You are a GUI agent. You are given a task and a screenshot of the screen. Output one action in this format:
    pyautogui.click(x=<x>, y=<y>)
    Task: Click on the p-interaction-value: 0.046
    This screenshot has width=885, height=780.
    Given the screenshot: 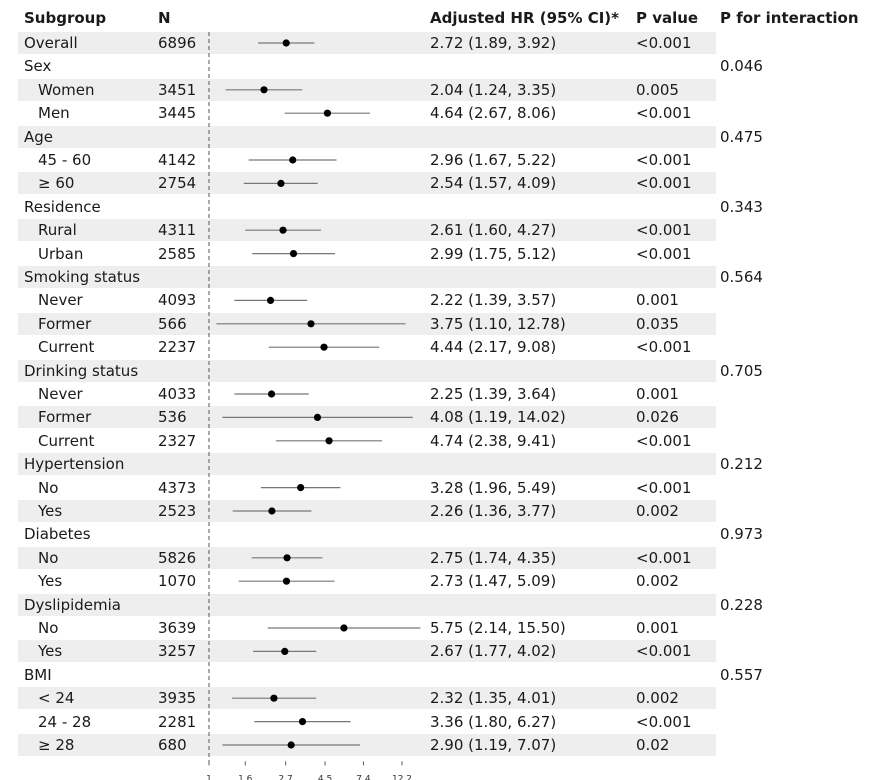 What is the action you would take?
    pyautogui.click(x=741, y=66)
    